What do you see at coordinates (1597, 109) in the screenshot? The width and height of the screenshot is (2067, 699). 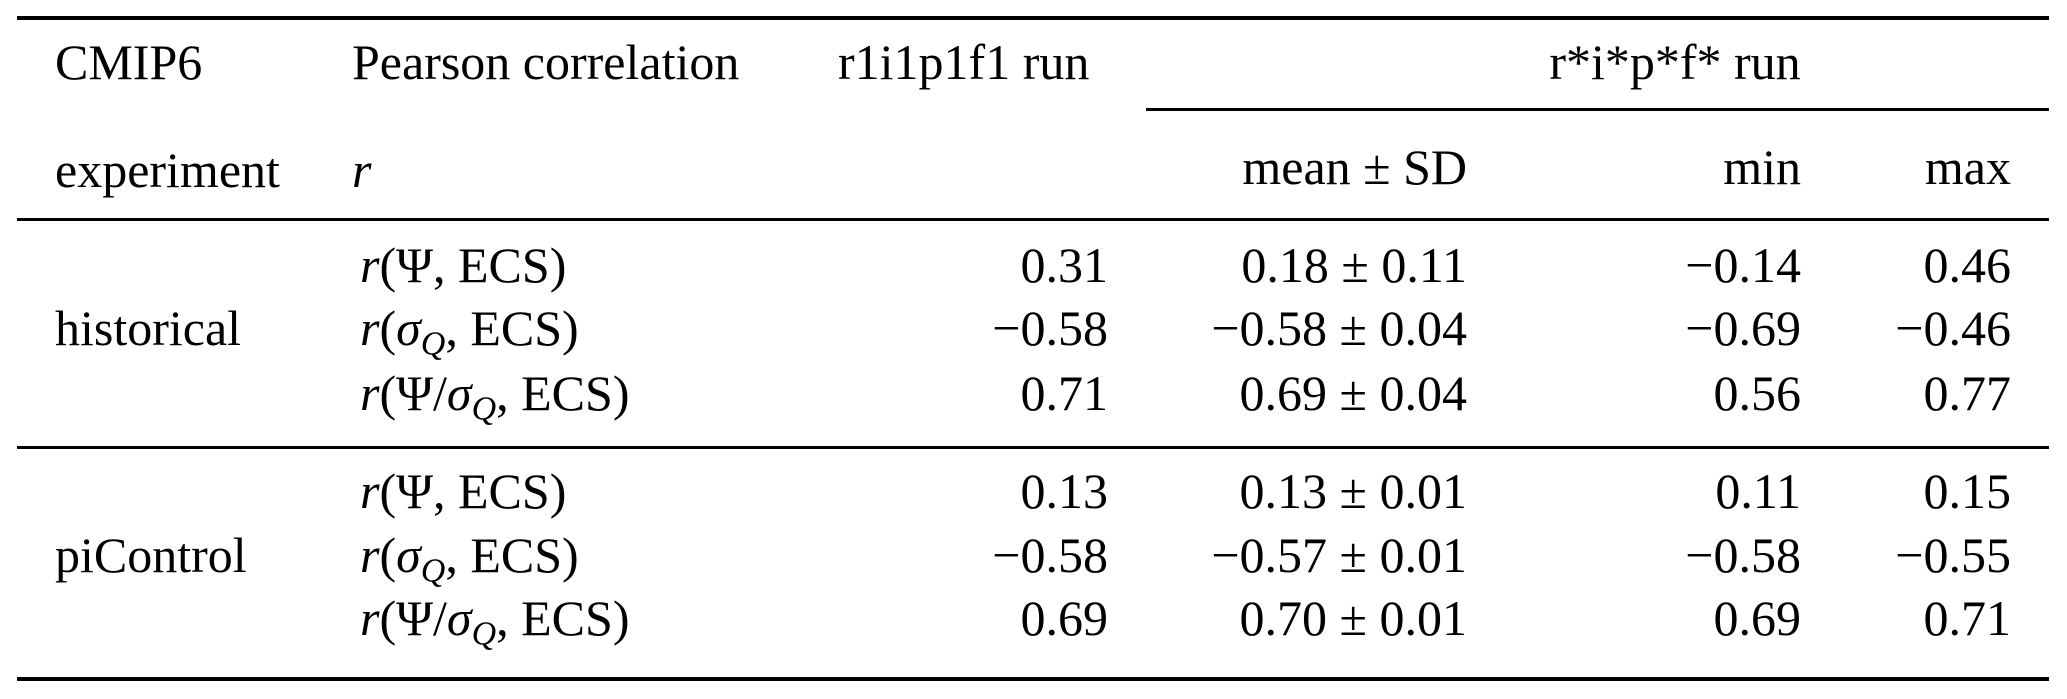 I see `ripf-group-rule` at bounding box center [1597, 109].